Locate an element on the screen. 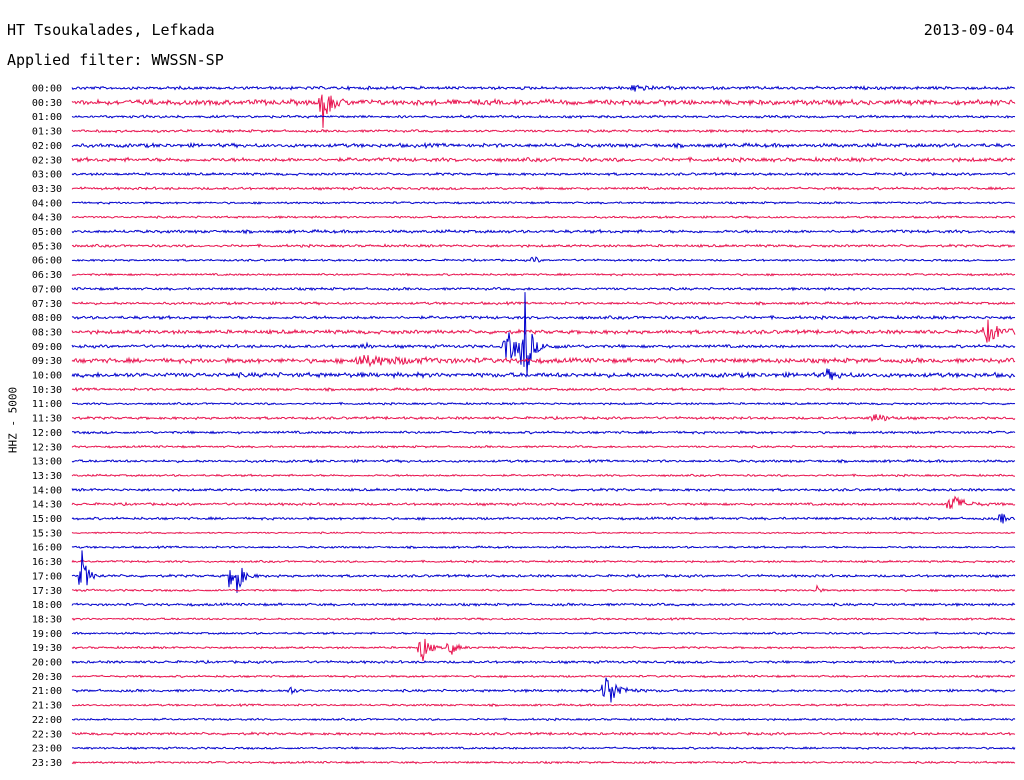  row-time-label: 21:30 is located at coordinates (47, 706).